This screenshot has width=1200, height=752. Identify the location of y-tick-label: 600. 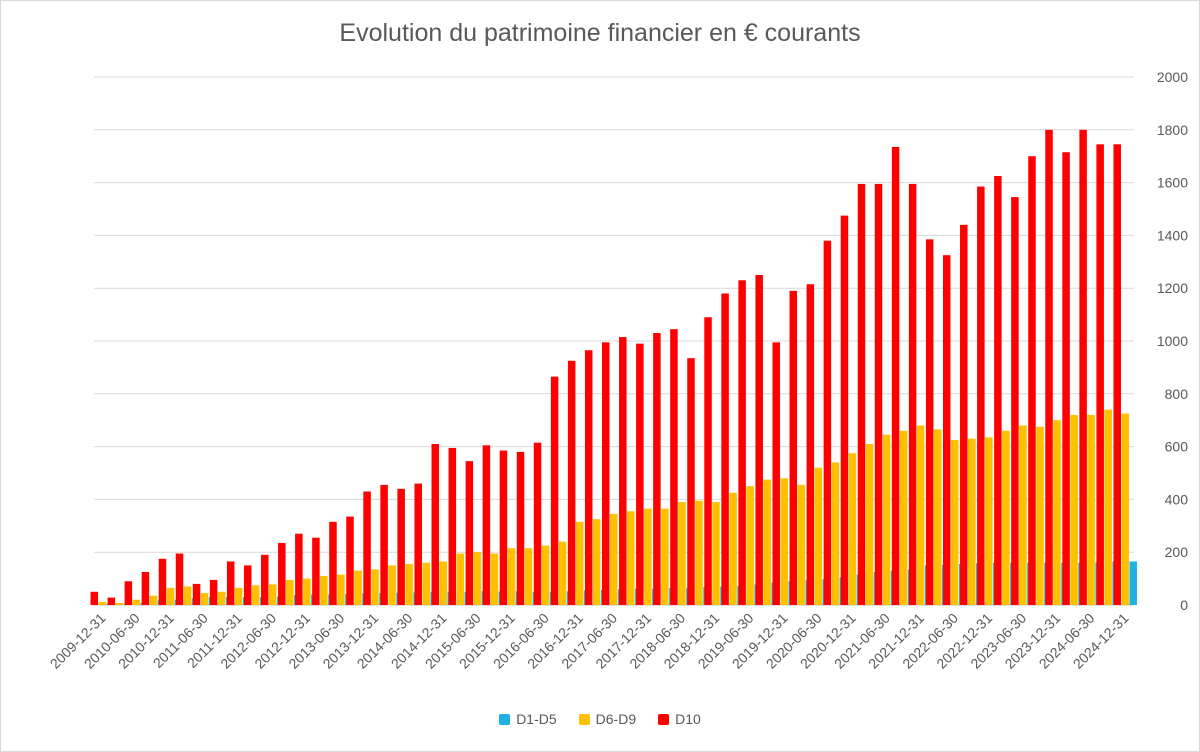
(1177, 447).